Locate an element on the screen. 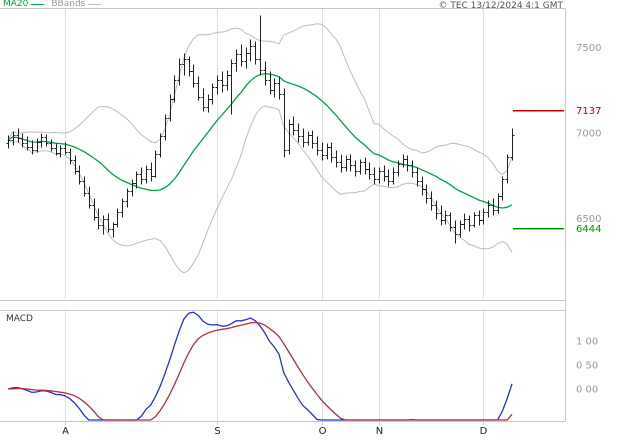 The height and width of the screenshot is (440, 627). copyright-text: © TEC 13/12/2024 4:1 GMT is located at coordinates (500, 6).